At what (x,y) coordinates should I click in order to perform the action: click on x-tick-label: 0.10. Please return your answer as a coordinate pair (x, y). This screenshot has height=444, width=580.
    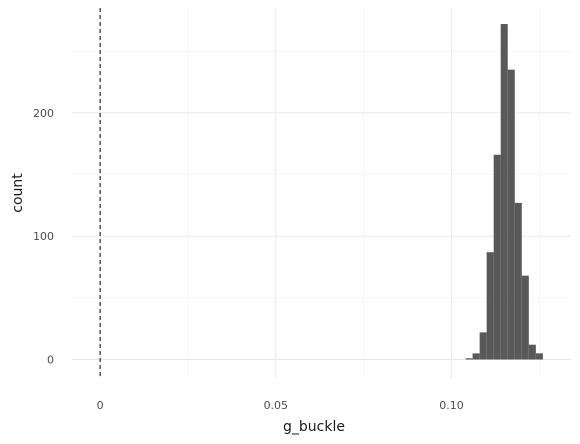
    Looking at the image, I should click on (451, 405).